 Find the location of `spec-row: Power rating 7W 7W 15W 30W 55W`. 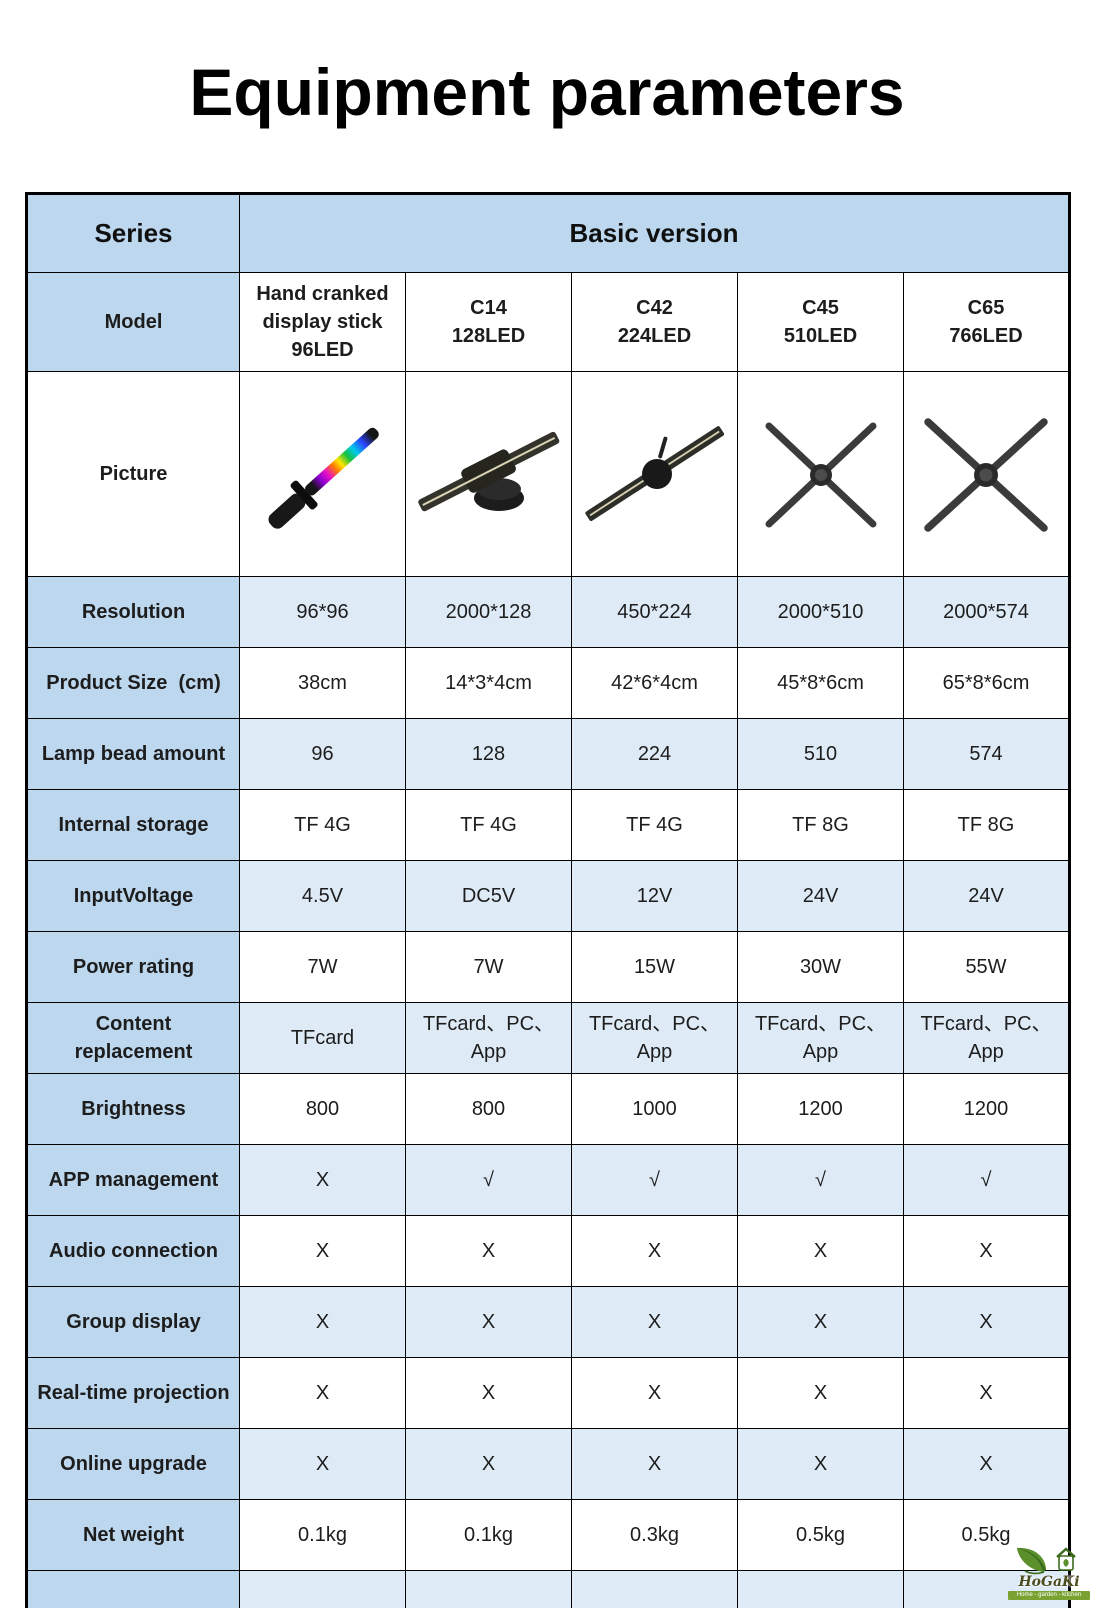

spec-row: Power rating 7W 7W 15W 30W 55W is located at coordinates (548, 967).